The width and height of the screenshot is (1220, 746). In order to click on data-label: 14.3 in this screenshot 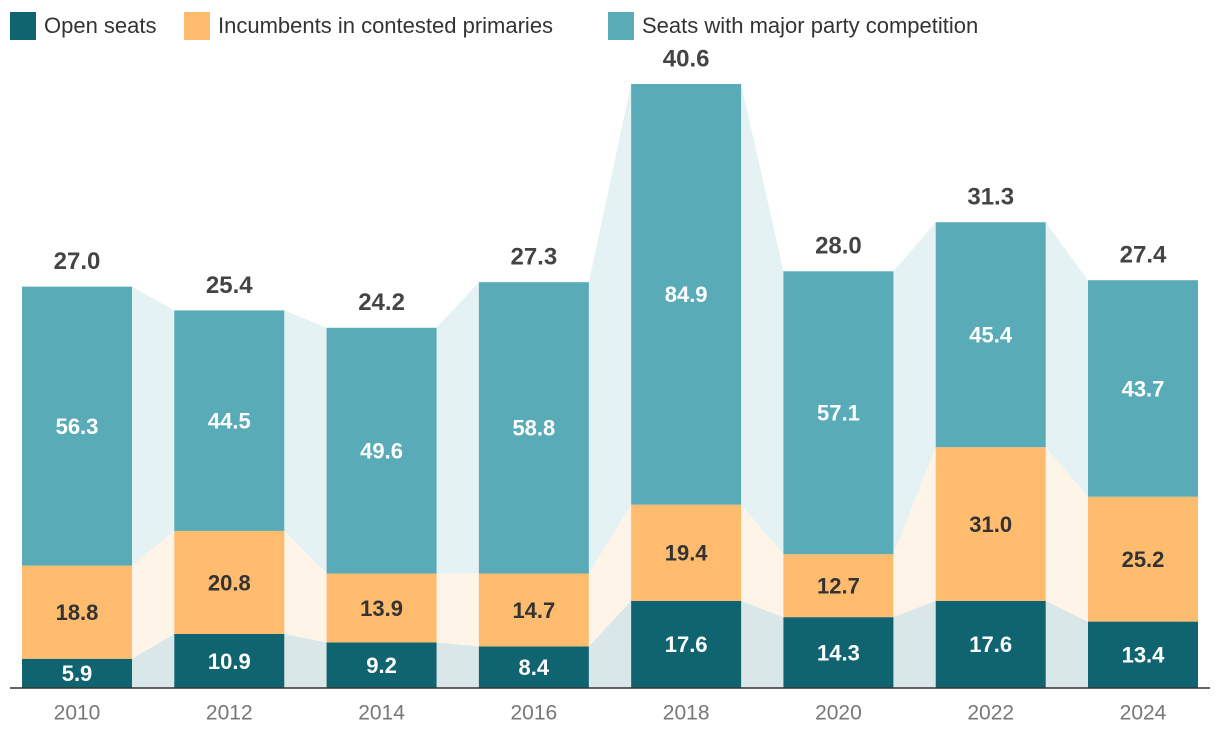, I will do `click(838, 652)`.